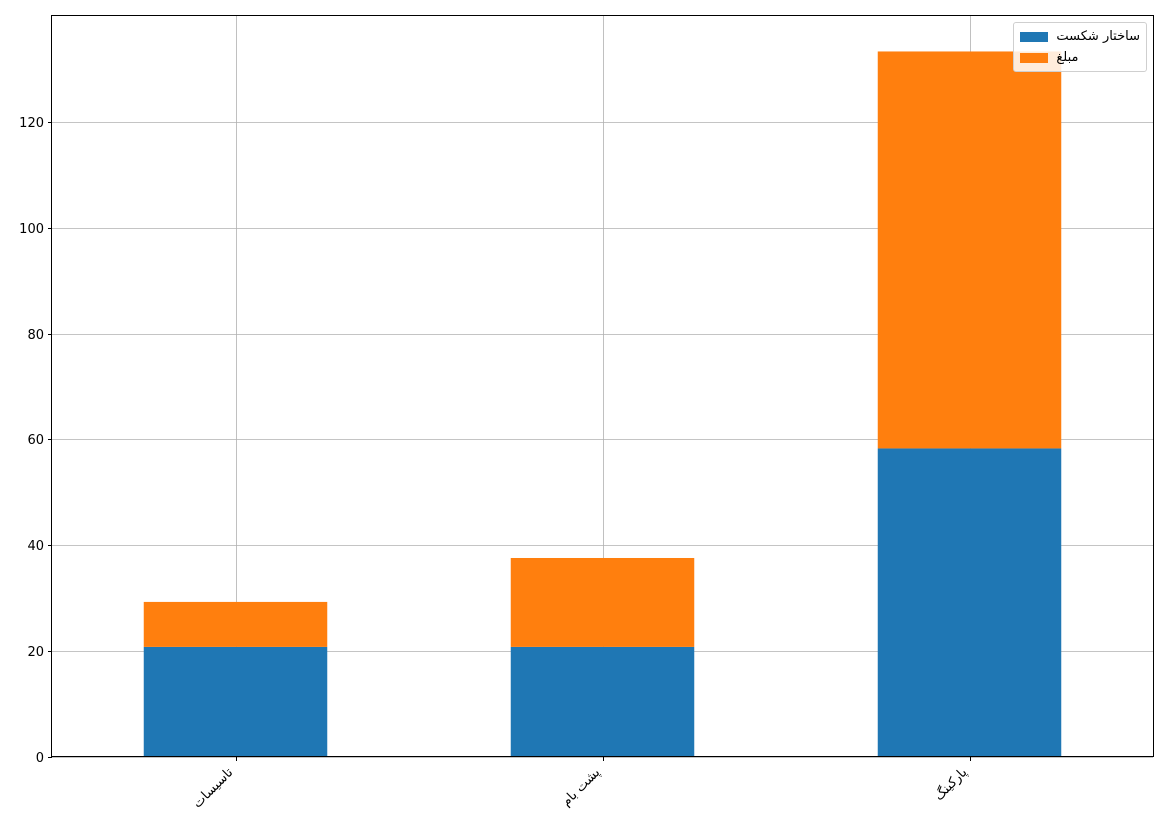  Describe the element at coordinates (1080, 57) in the screenshot. I see `legend-entry-series-2: مبلغ` at that location.